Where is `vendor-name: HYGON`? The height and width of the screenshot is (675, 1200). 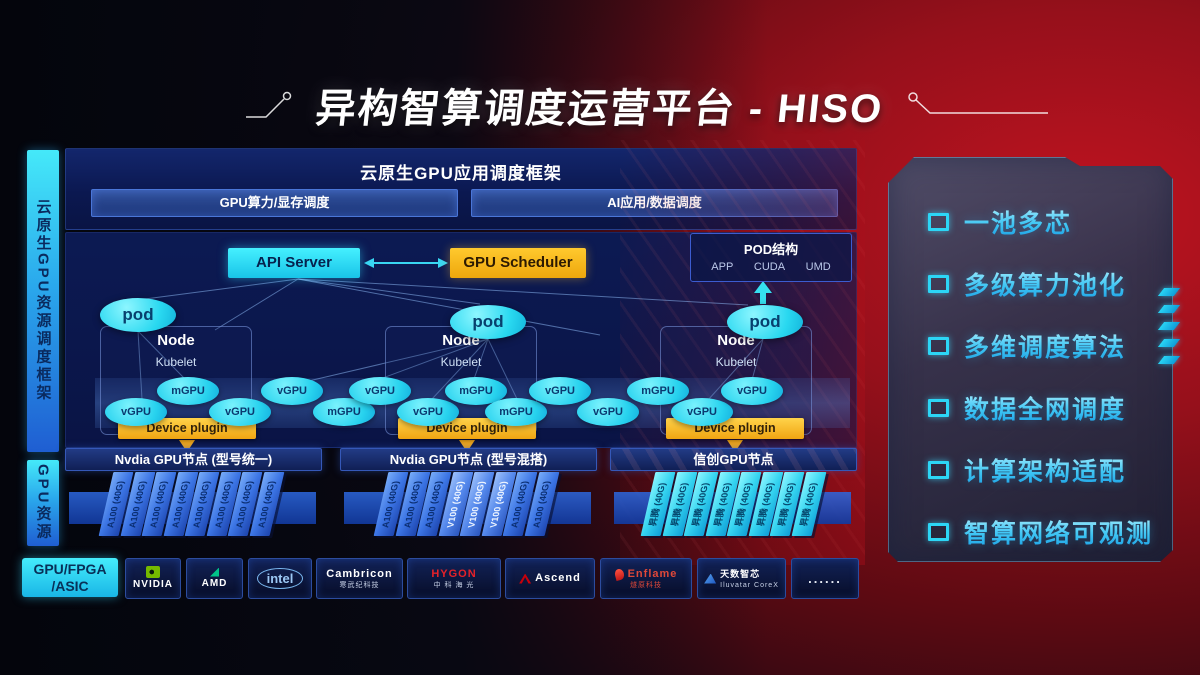 vendor-name: HYGON is located at coordinates (454, 573).